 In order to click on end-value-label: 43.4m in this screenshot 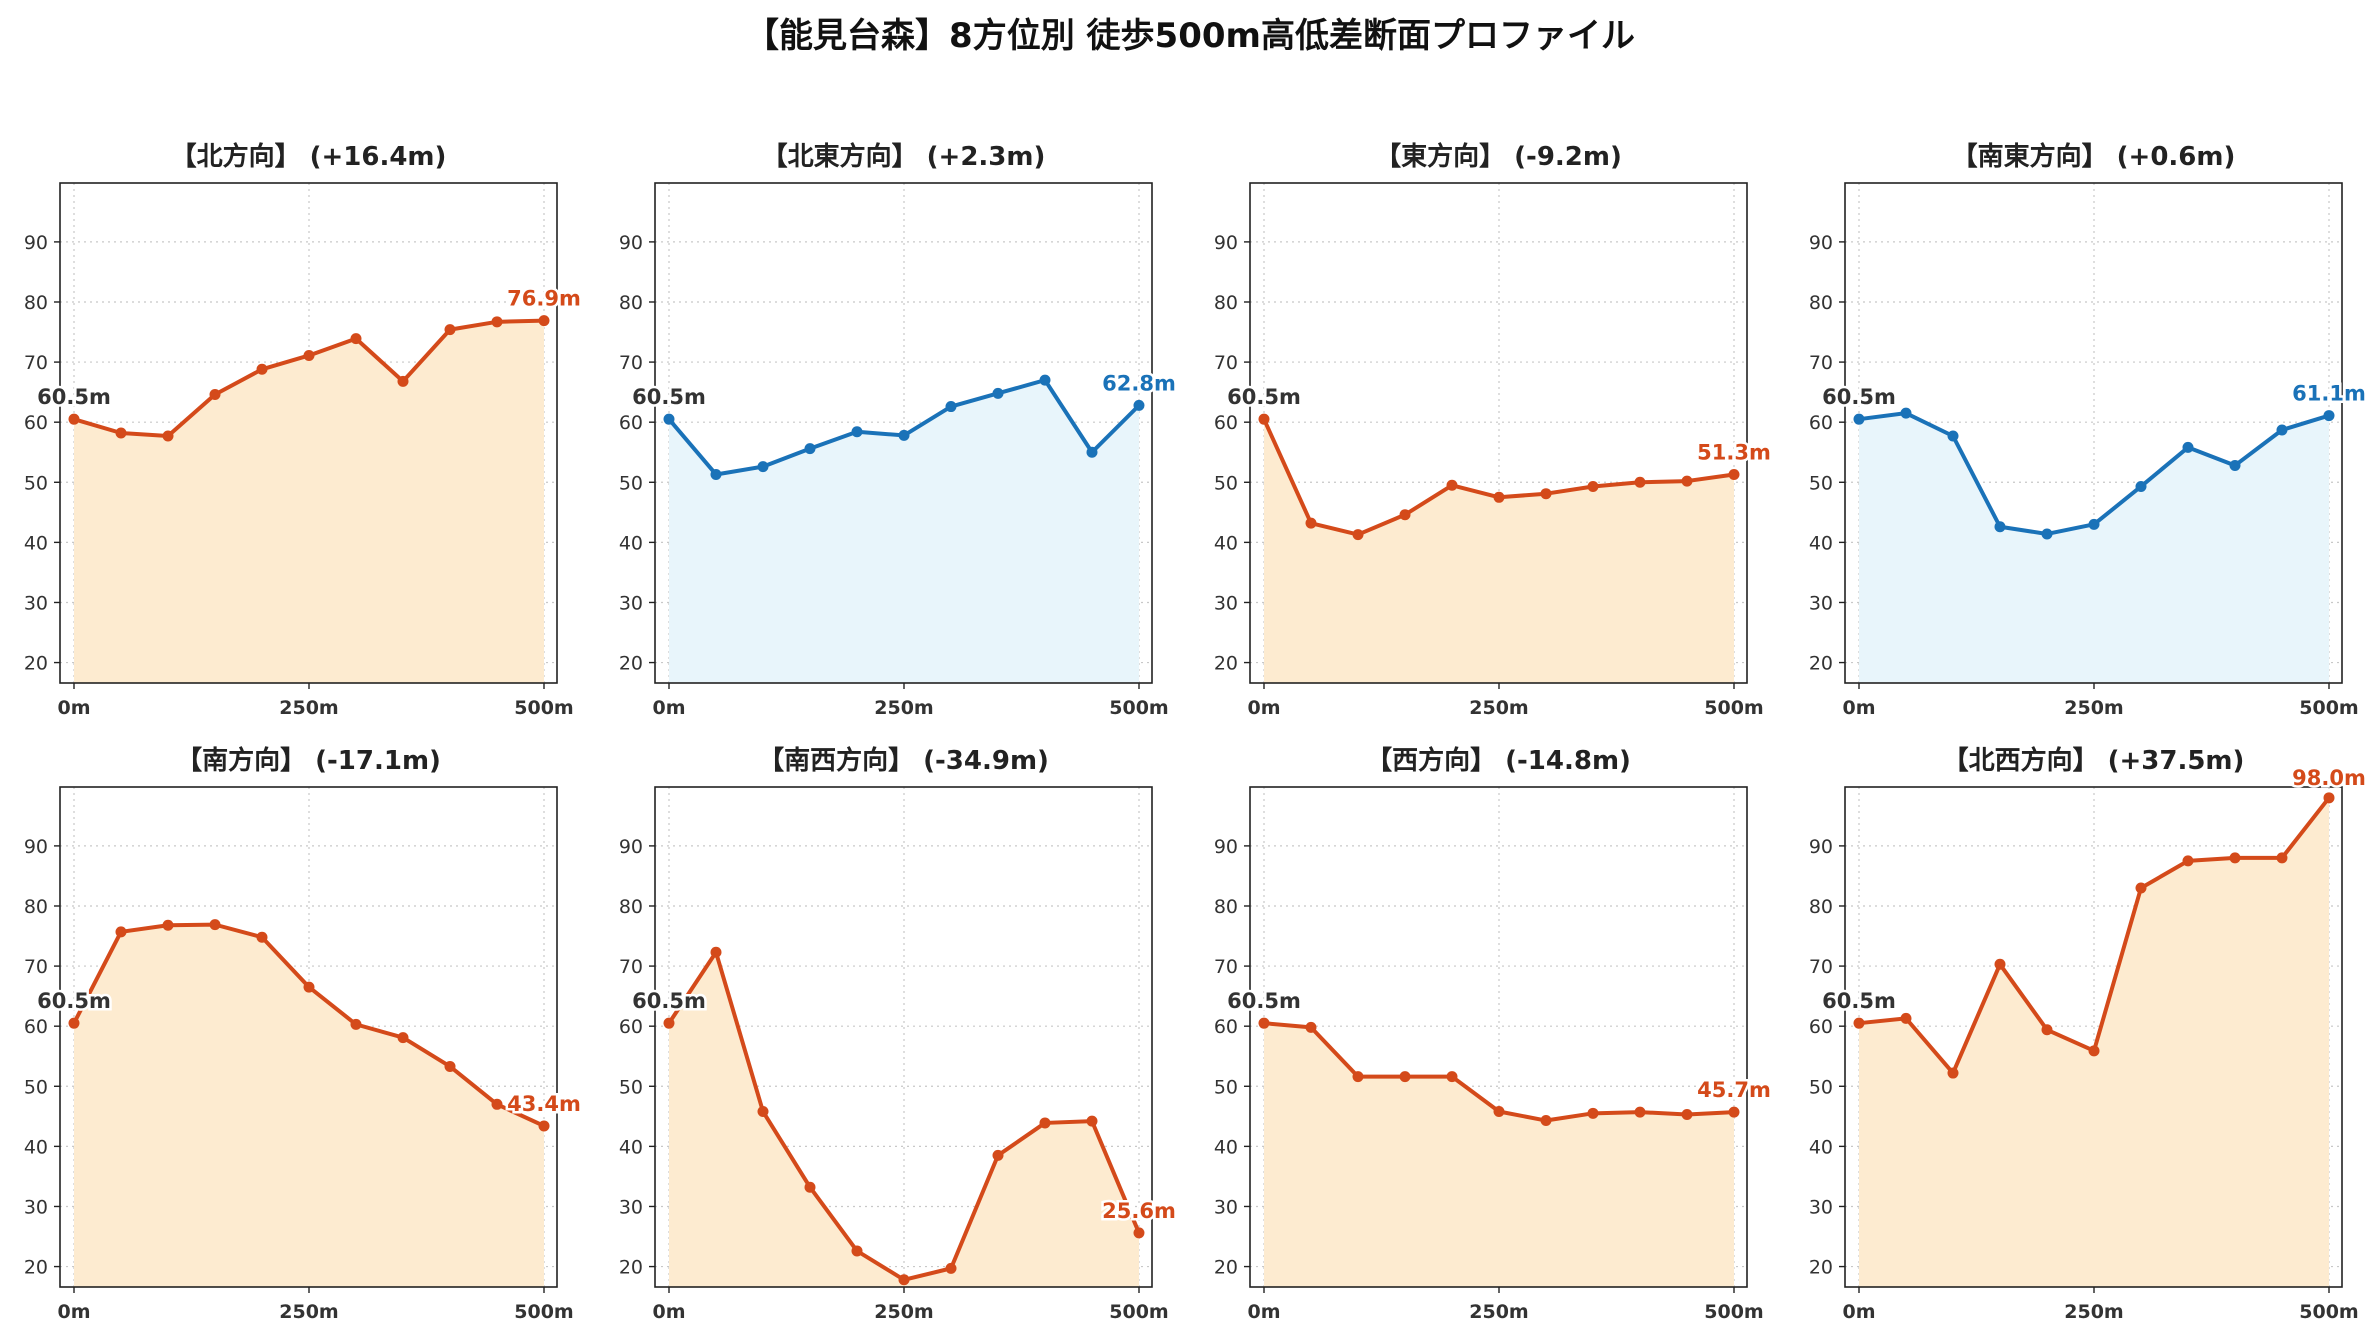, I will do `click(544, 1104)`.